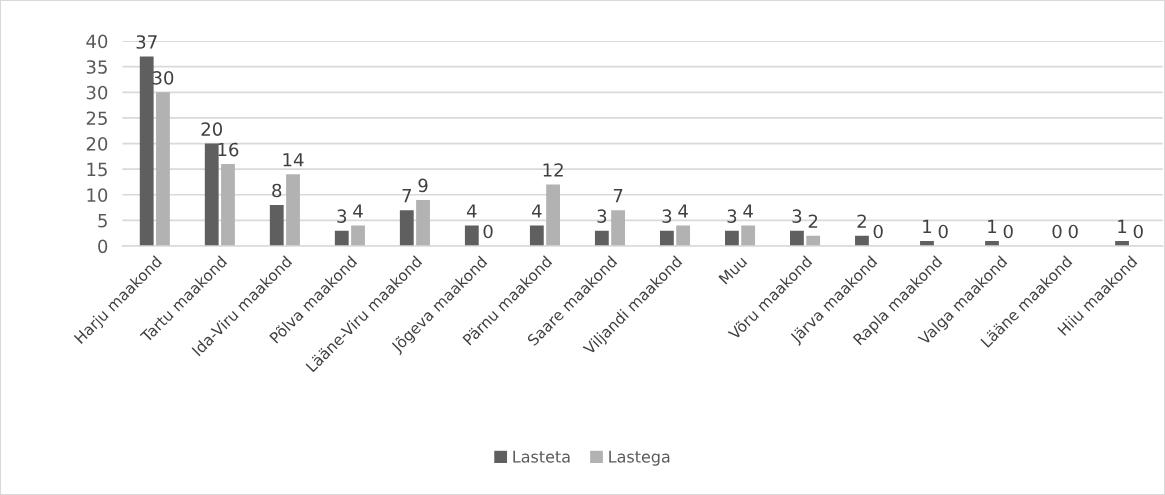  What do you see at coordinates (541, 456) in the screenshot?
I see `legend-label: Lasteta` at bounding box center [541, 456].